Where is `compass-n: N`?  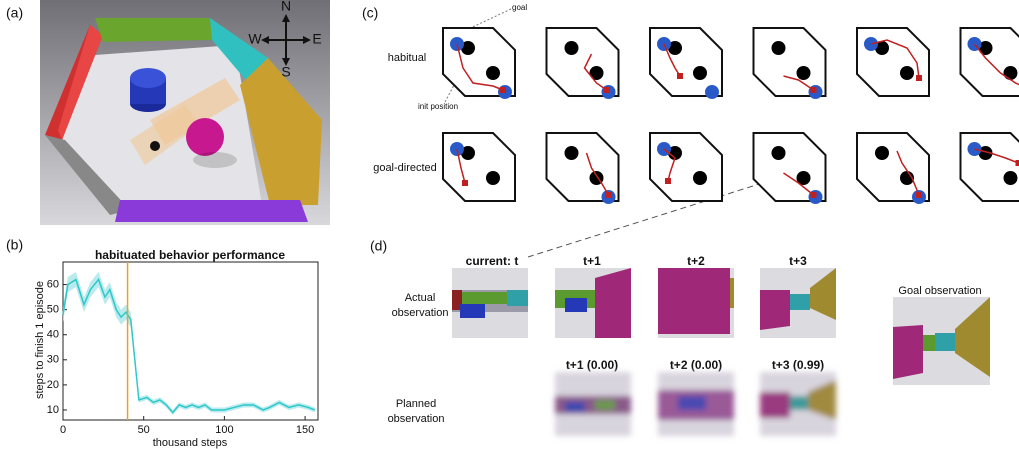
compass-n: N is located at coordinates (286, 7).